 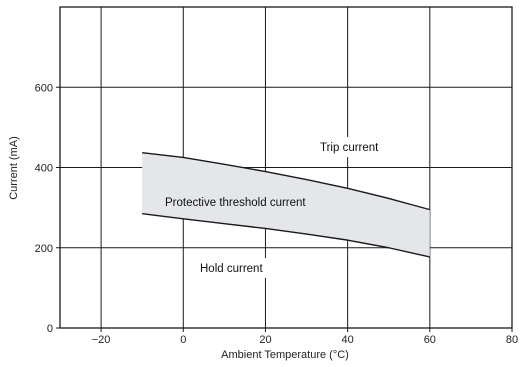 I want to click on y-tick-label: 200, so click(x=44, y=249).